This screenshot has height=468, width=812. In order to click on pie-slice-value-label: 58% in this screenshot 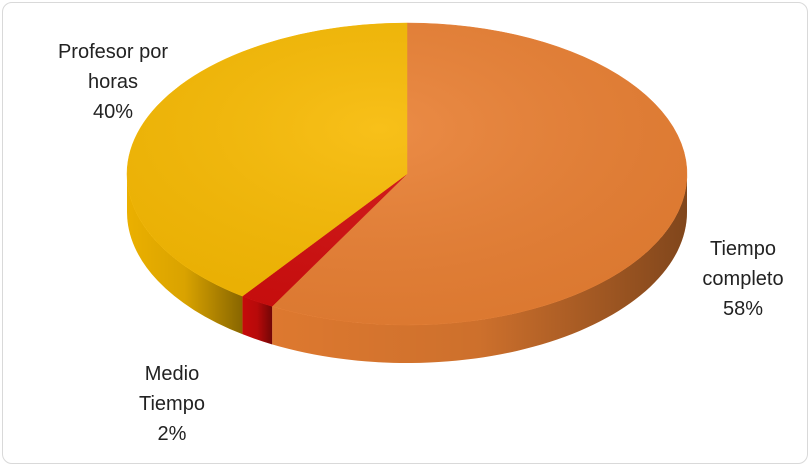, I will do `click(743, 309)`.